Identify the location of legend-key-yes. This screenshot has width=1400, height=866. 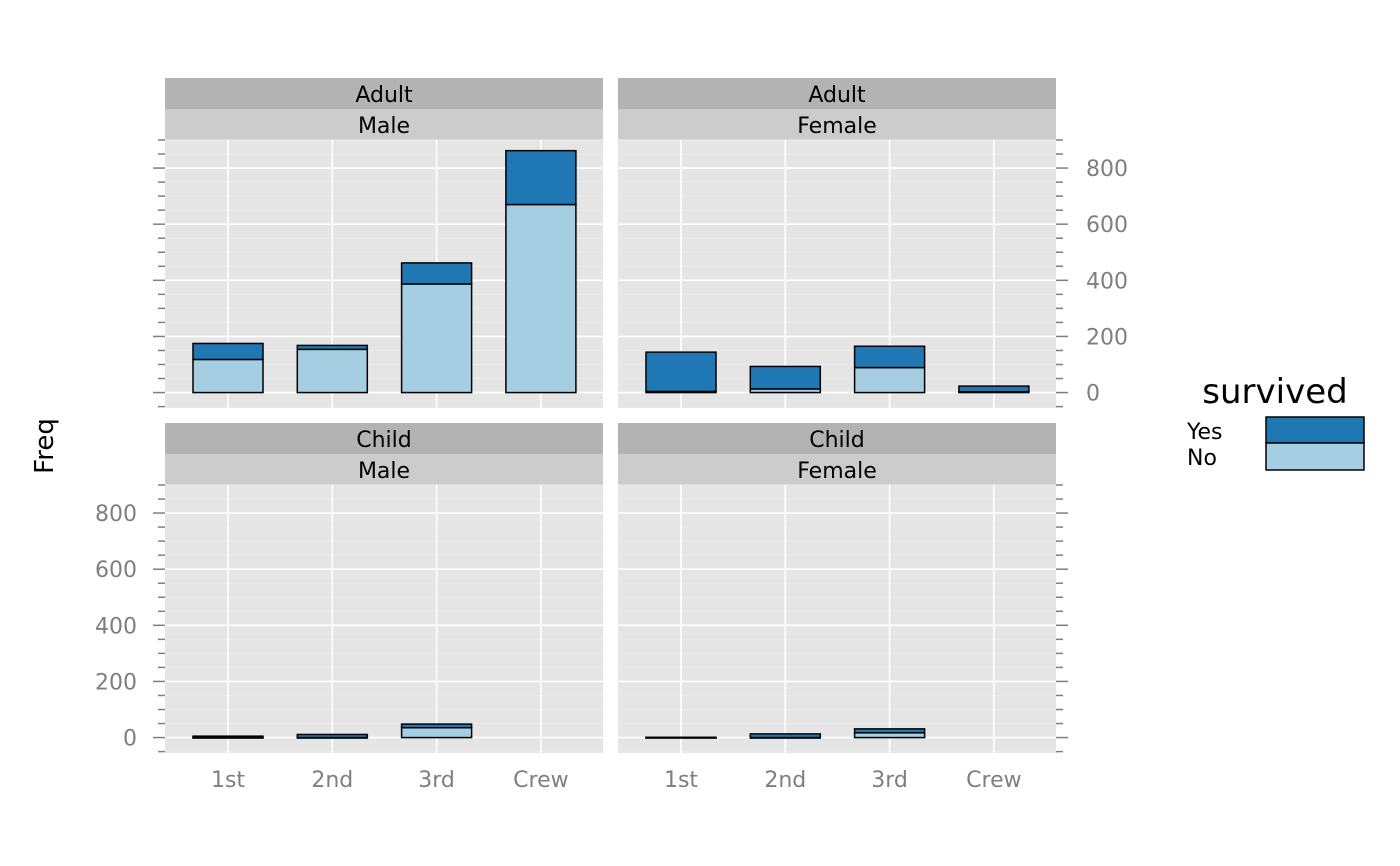
(1315, 430).